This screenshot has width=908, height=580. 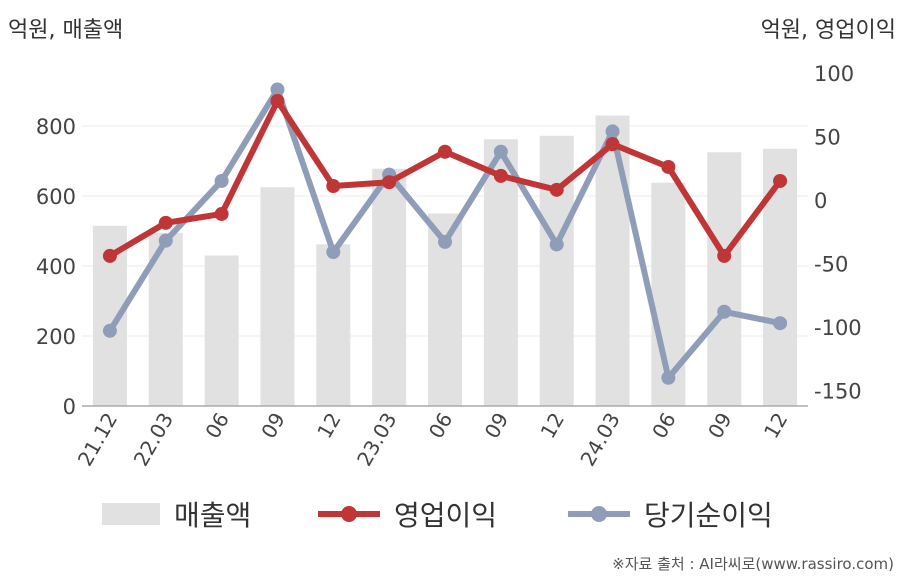 What do you see at coordinates (820, 201) in the screenshot?
I see `right-axis-tick-label: 0` at bounding box center [820, 201].